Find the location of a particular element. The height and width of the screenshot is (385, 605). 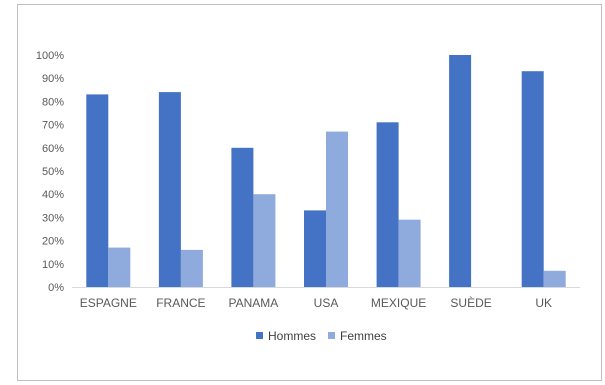

x-tick-label: MEXIQUE is located at coordinates (398, 303).